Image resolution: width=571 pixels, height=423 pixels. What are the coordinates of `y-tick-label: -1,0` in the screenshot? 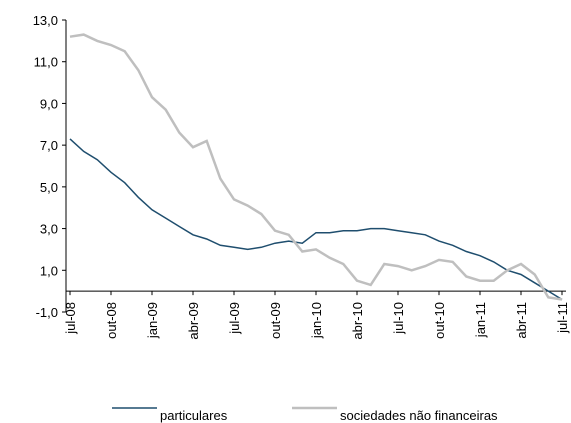 It's located at (47, 312).